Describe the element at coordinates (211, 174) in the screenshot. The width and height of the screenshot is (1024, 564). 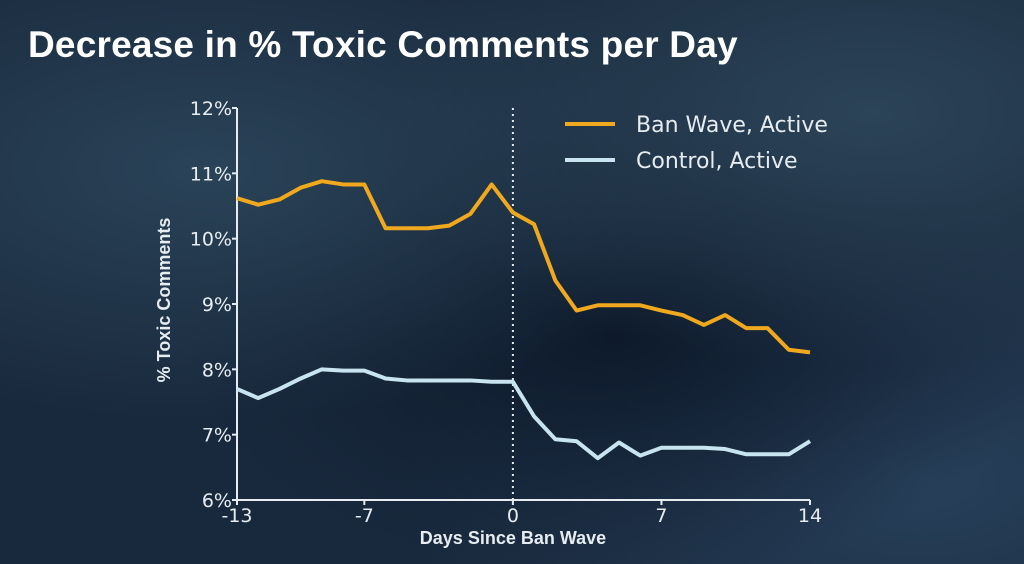
I see `y-tick-label: 11%` at that location.